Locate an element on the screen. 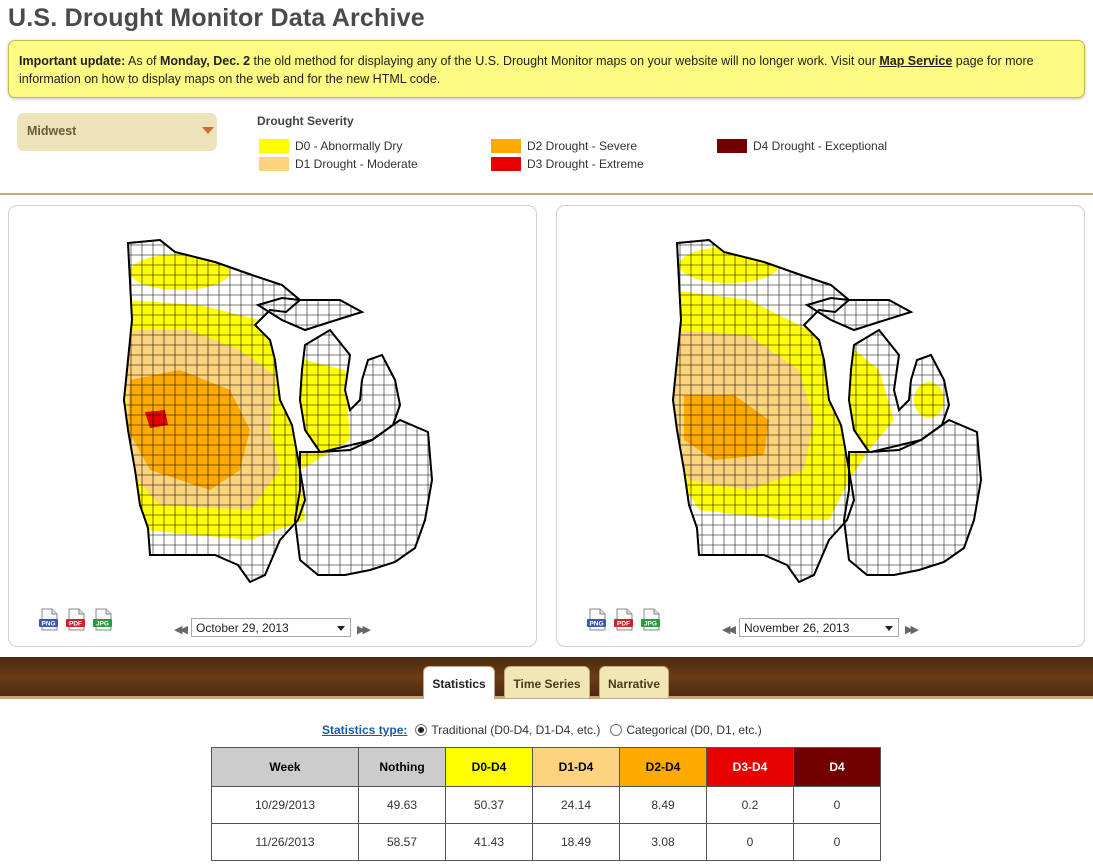 The height and width of the screenshot is (867, 1093). column-header-d4: D4 is located at coordinates (837, 767).